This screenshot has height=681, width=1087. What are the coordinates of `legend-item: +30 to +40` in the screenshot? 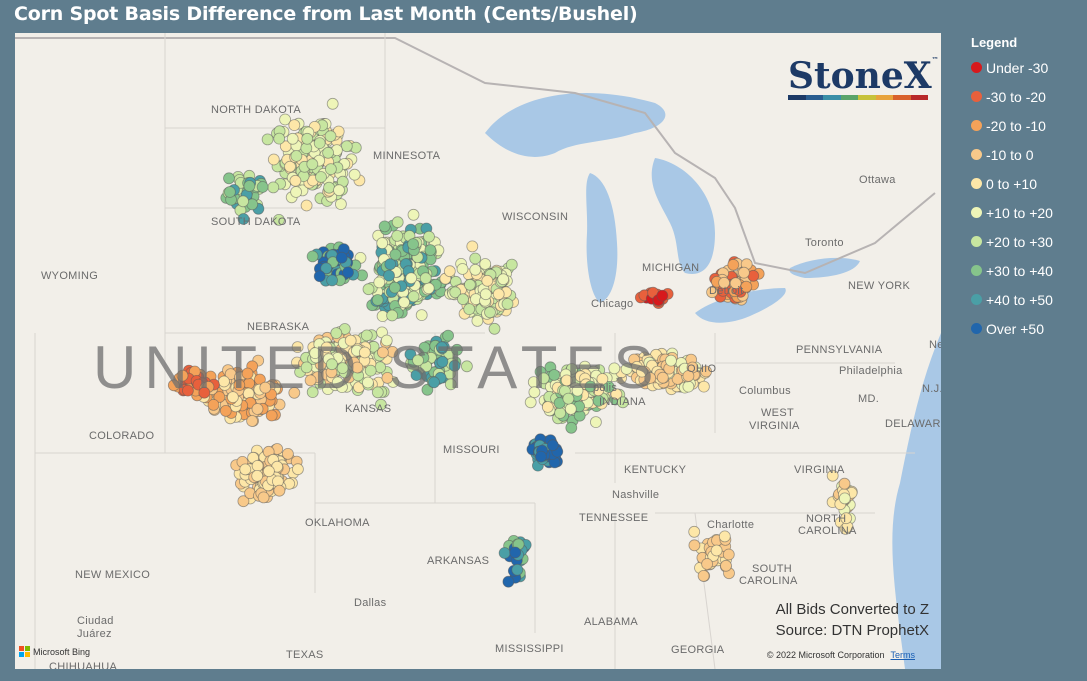 It's located at (1027, 270).